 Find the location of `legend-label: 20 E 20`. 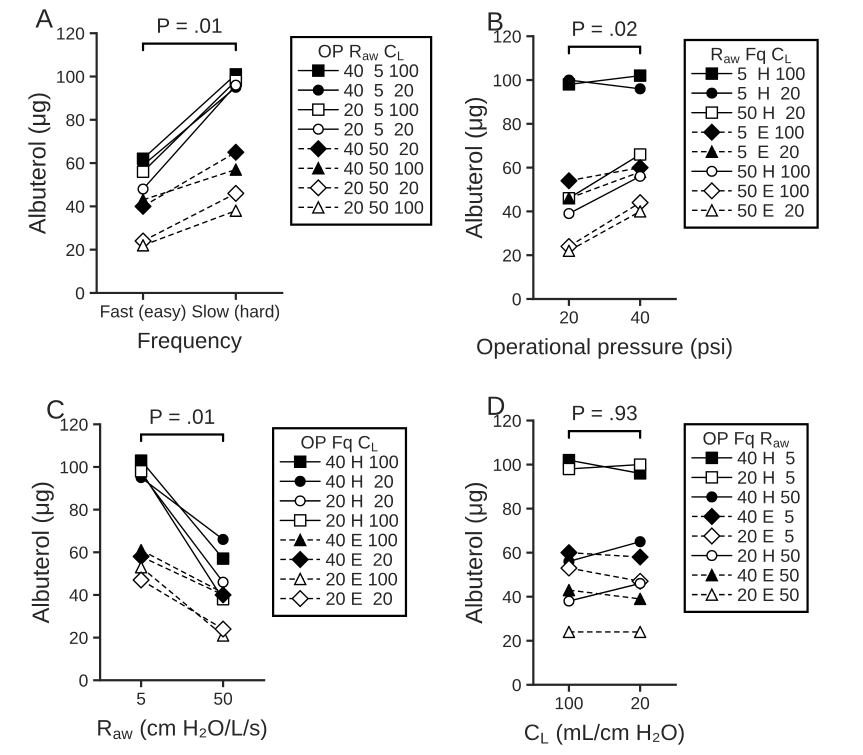

legend-label: 20 E 20 is located at coordinates (359, 599).